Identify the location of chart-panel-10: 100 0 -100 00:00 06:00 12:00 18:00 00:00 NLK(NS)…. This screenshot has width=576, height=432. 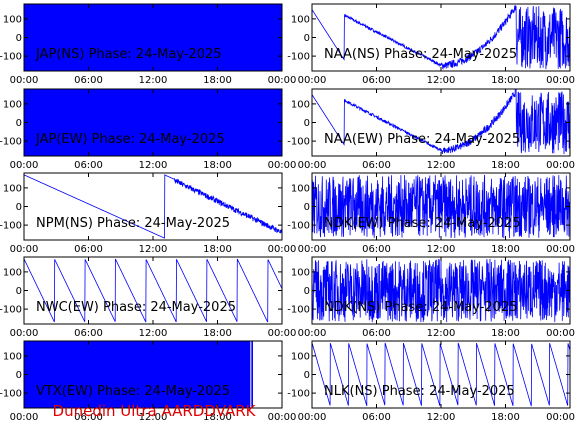
(431, 381).